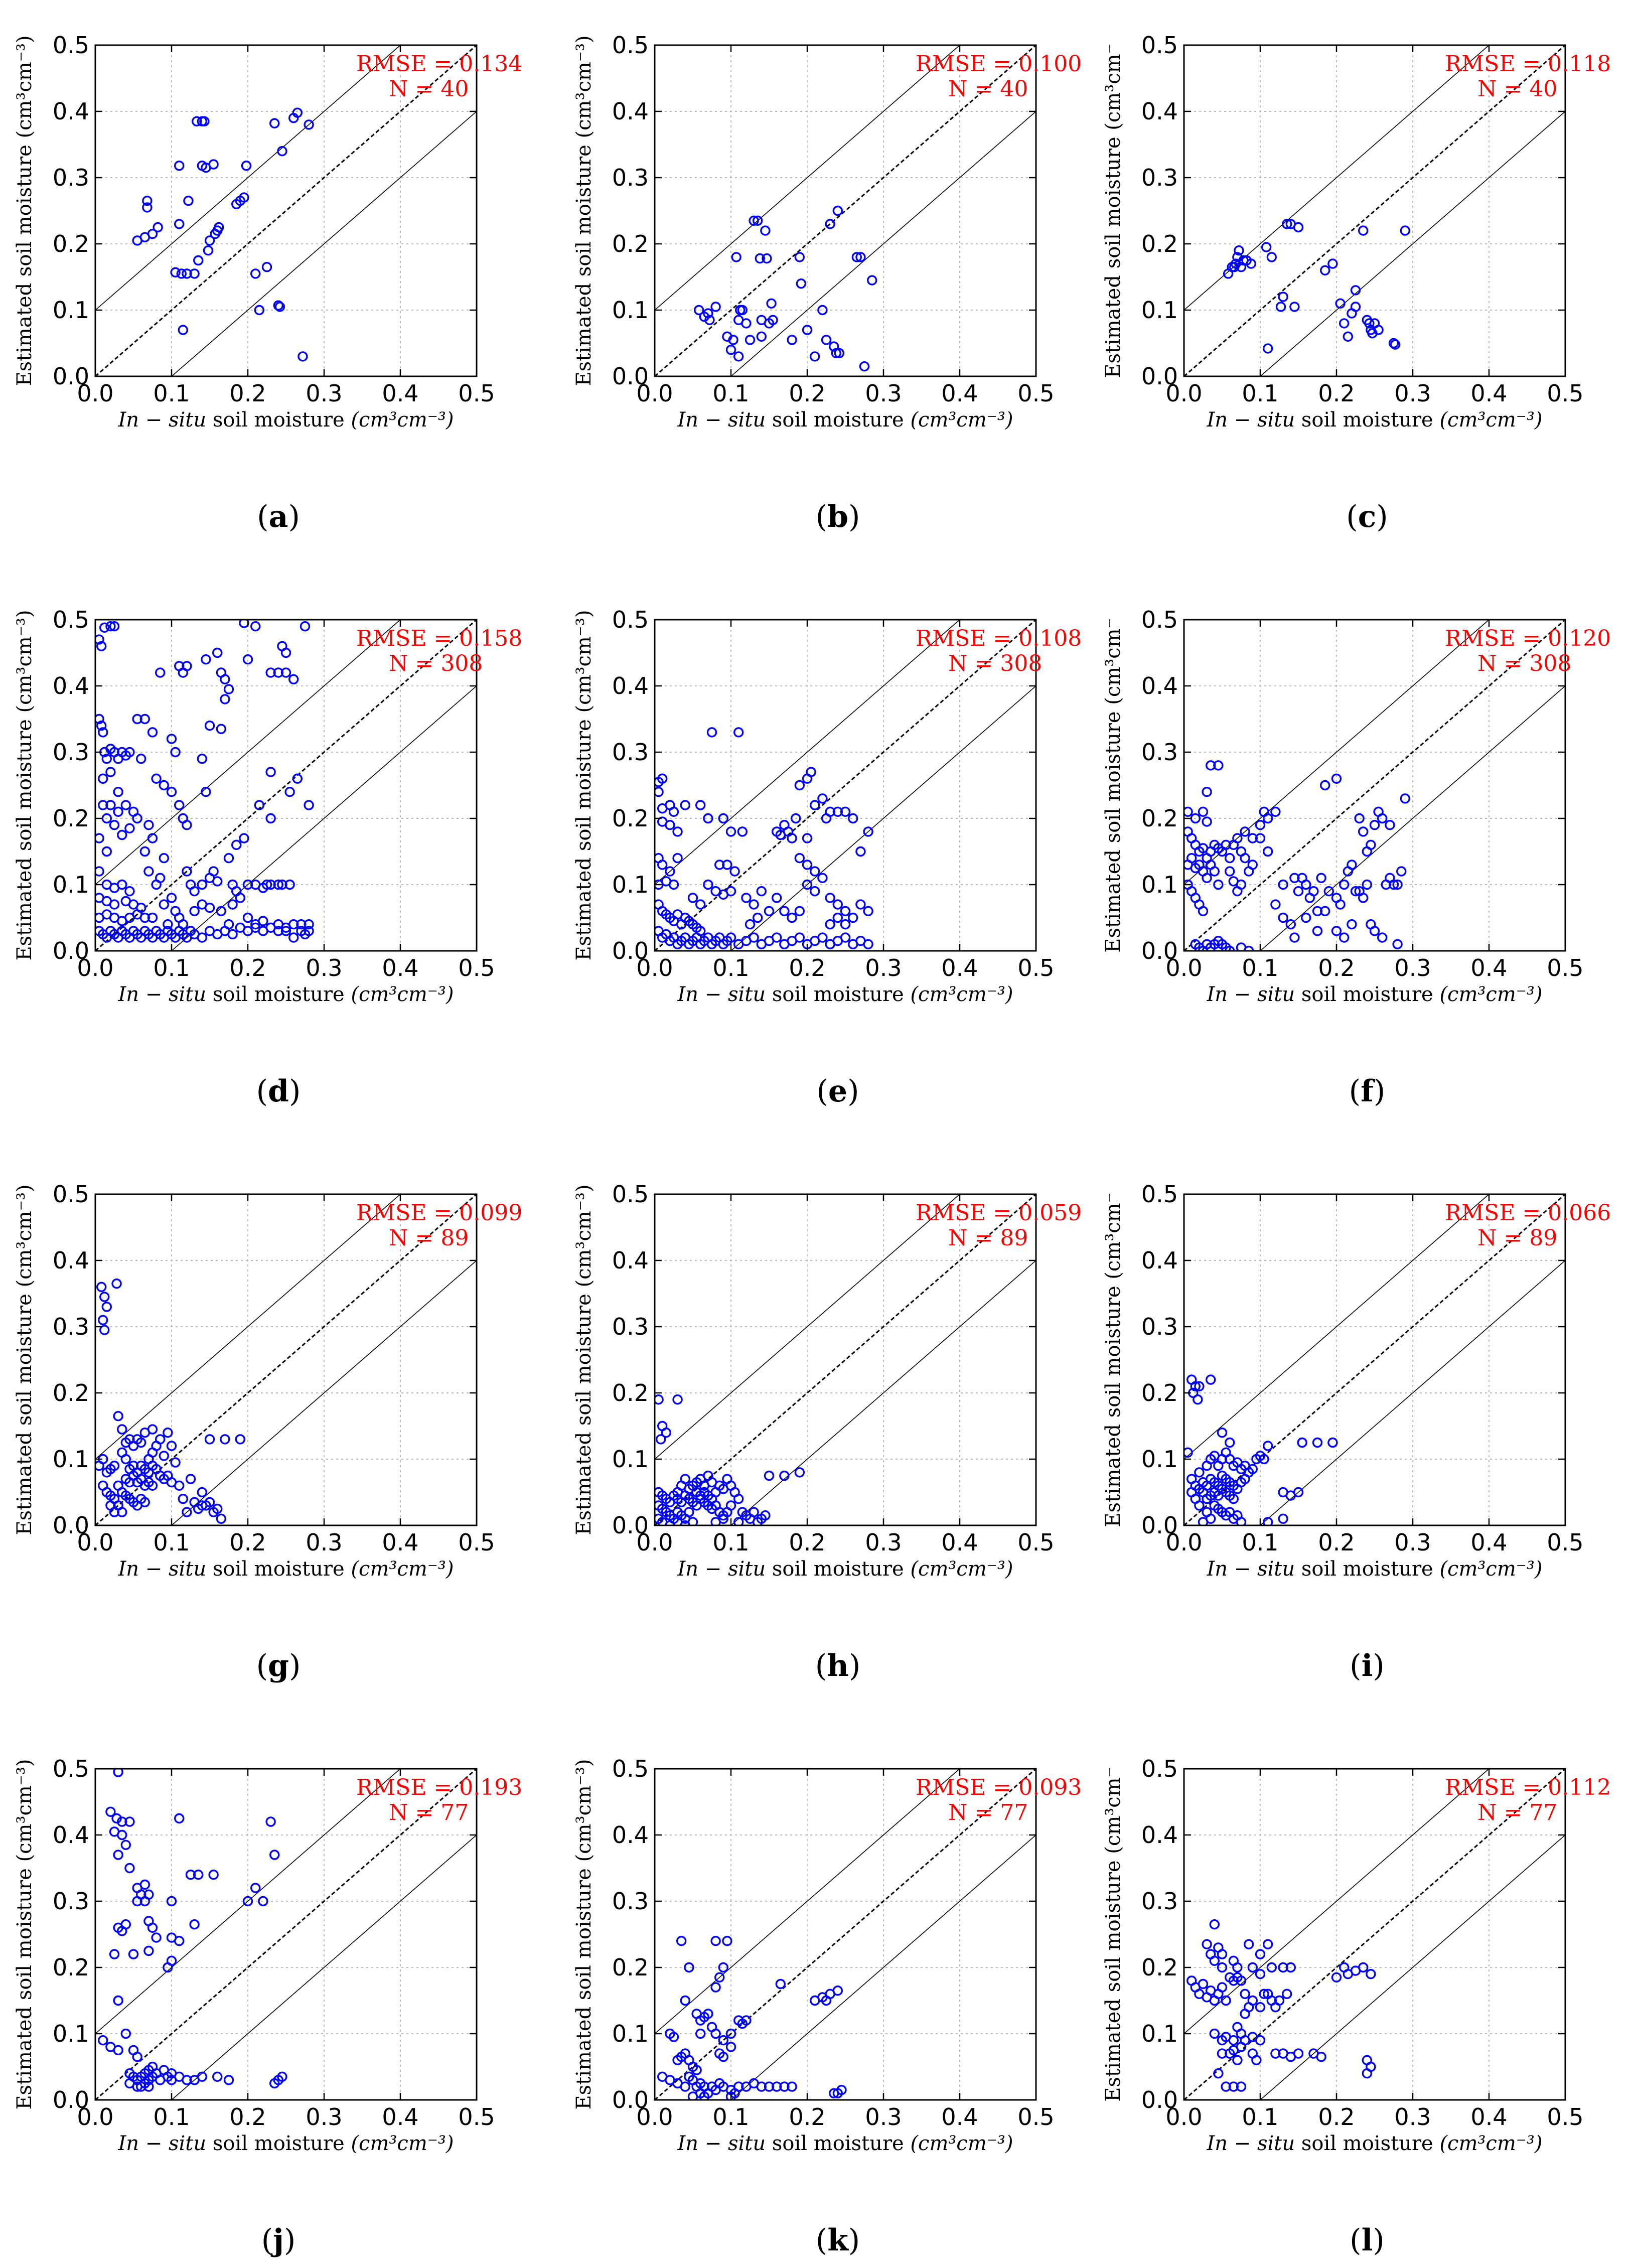  Describe the element at coordinates (837, 1665) in the screenshot. I see `panel-caption: (h)` at that location.